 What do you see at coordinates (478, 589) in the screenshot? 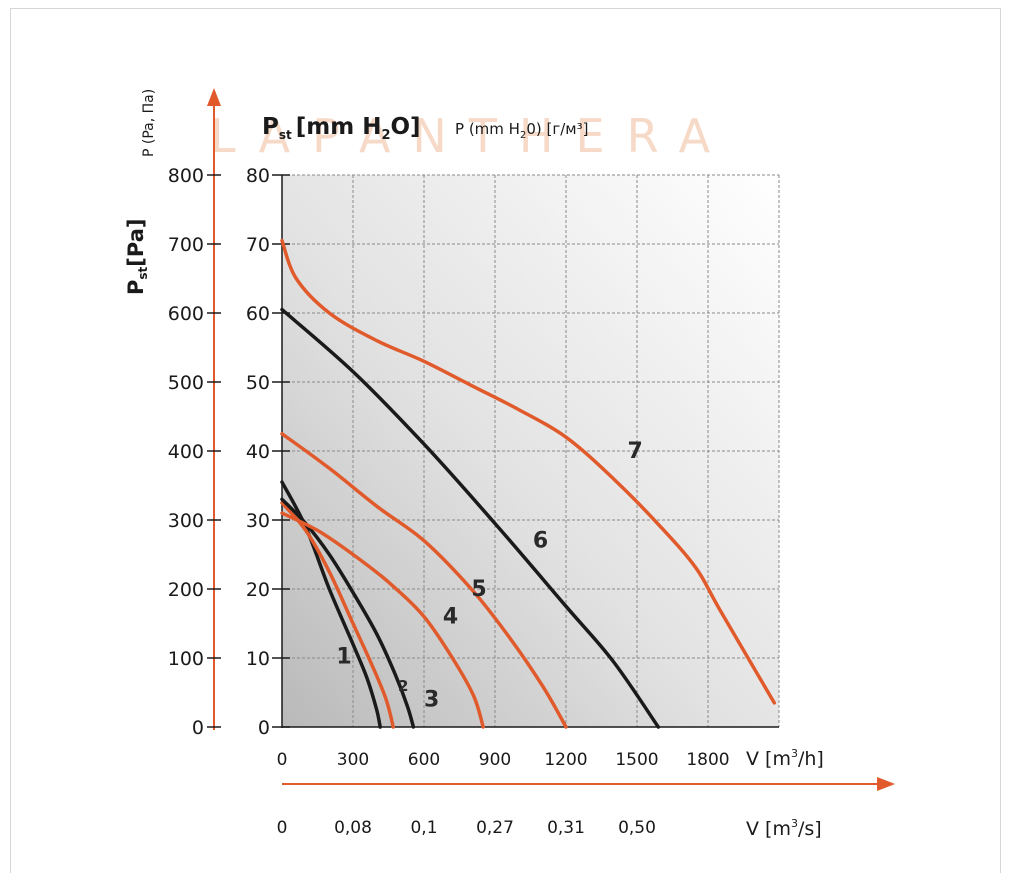
I see `curve-label-5: 5` at bounding box center [478, 589].